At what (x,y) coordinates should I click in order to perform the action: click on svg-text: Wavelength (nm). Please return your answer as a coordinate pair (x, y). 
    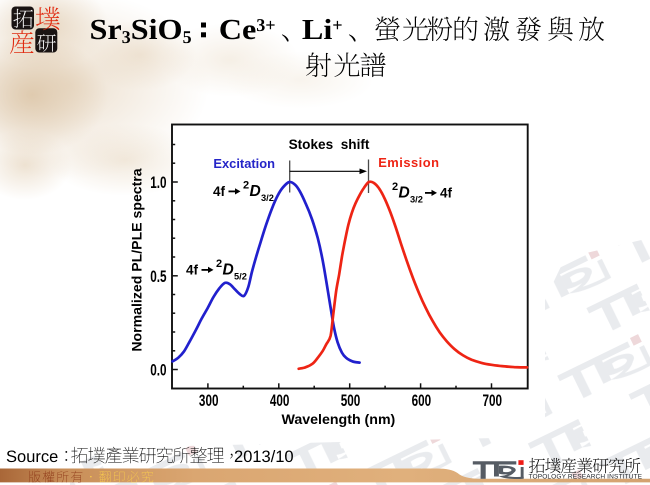
    Looking at the image, I should click on (339, 420).